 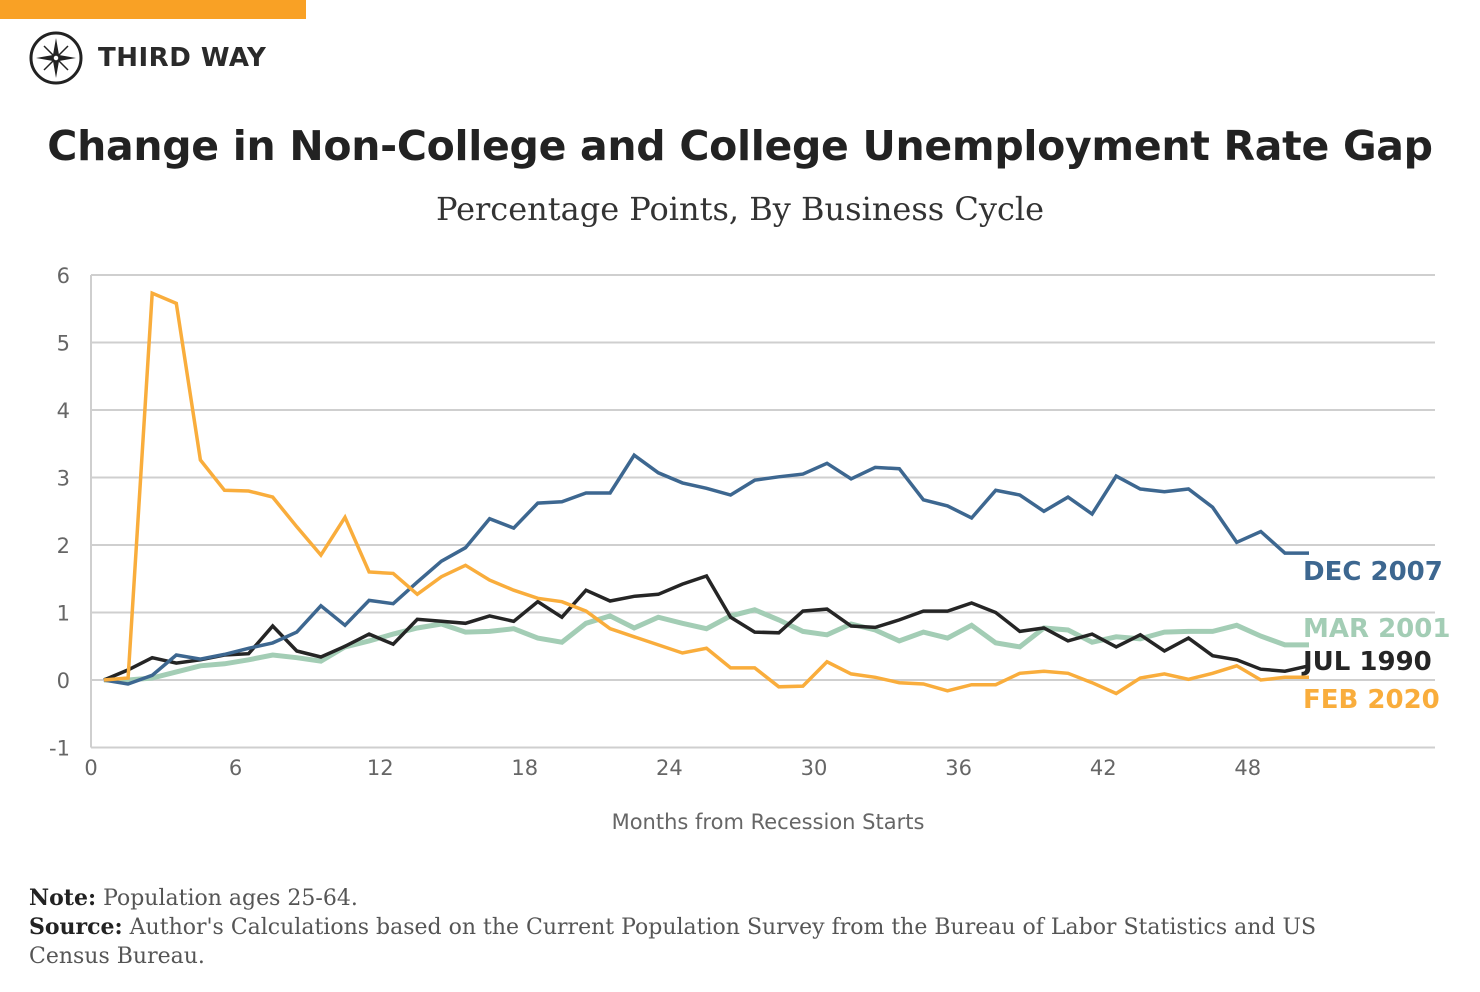 I want to click on x-tick-label: 0, so click(x=90, y=768).